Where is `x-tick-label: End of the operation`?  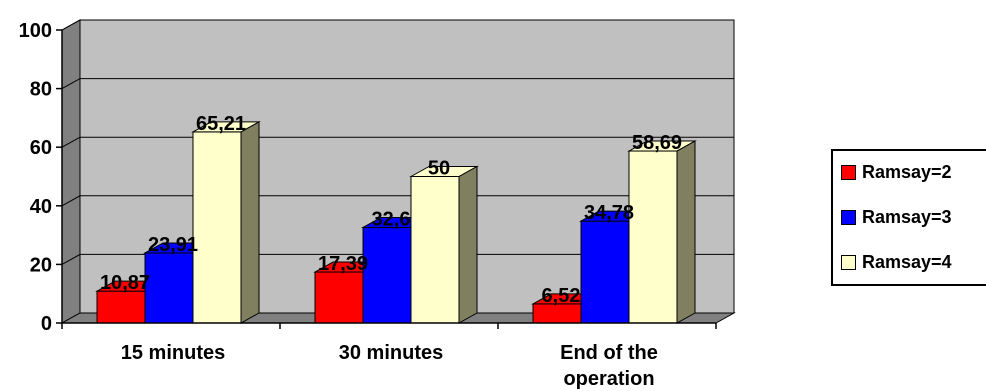
x-tick-label: End of the operation is located at coordinates (609, 366).